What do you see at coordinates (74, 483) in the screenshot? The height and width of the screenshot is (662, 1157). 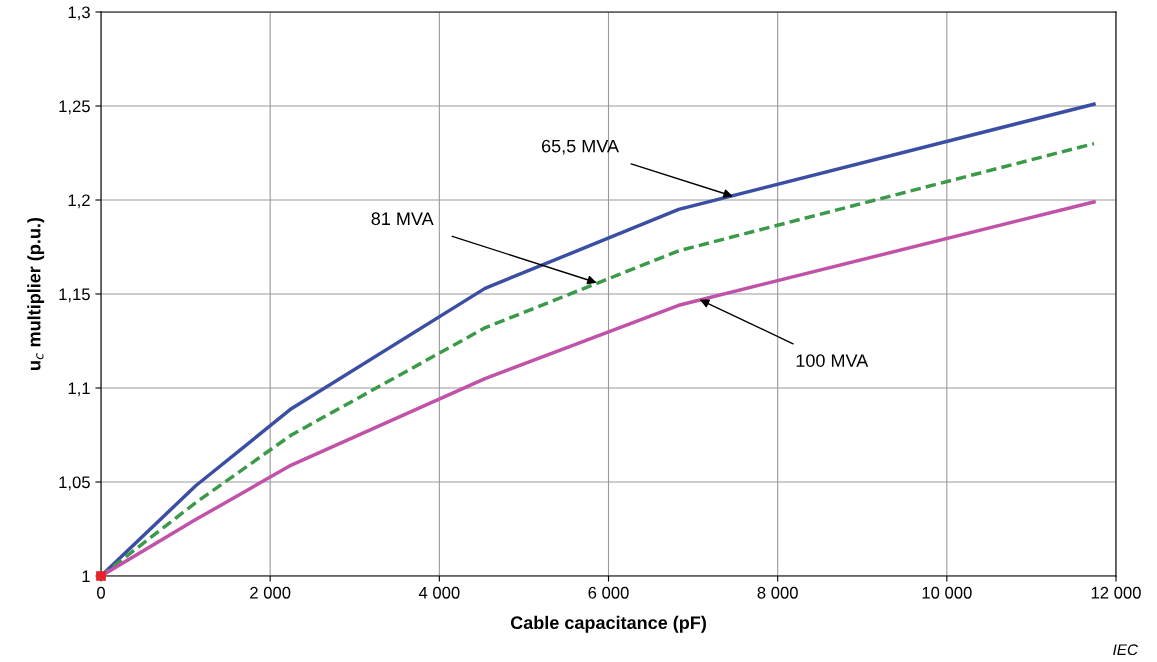 I see `y-tick-label: 1,05` at bounding box center [74, 483].